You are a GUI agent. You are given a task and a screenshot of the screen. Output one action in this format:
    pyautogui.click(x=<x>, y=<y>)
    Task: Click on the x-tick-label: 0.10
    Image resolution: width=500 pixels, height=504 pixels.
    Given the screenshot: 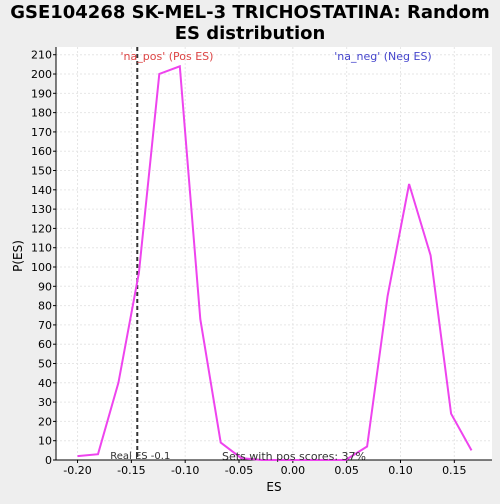 What is the action you would take?
    pyautogui.click(x=400, y=470)
    